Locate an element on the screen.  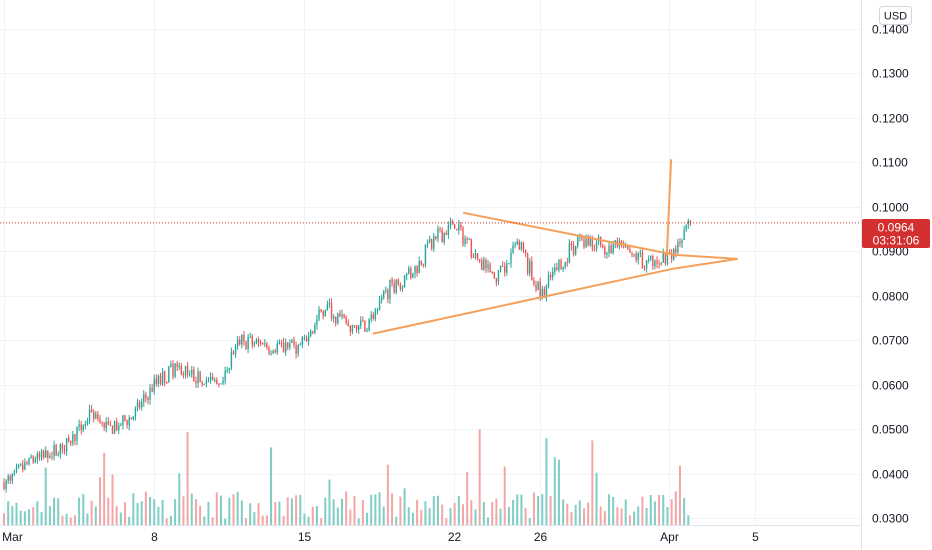
y-tick-label: 0.0600 is located at coordinates (890, 386).